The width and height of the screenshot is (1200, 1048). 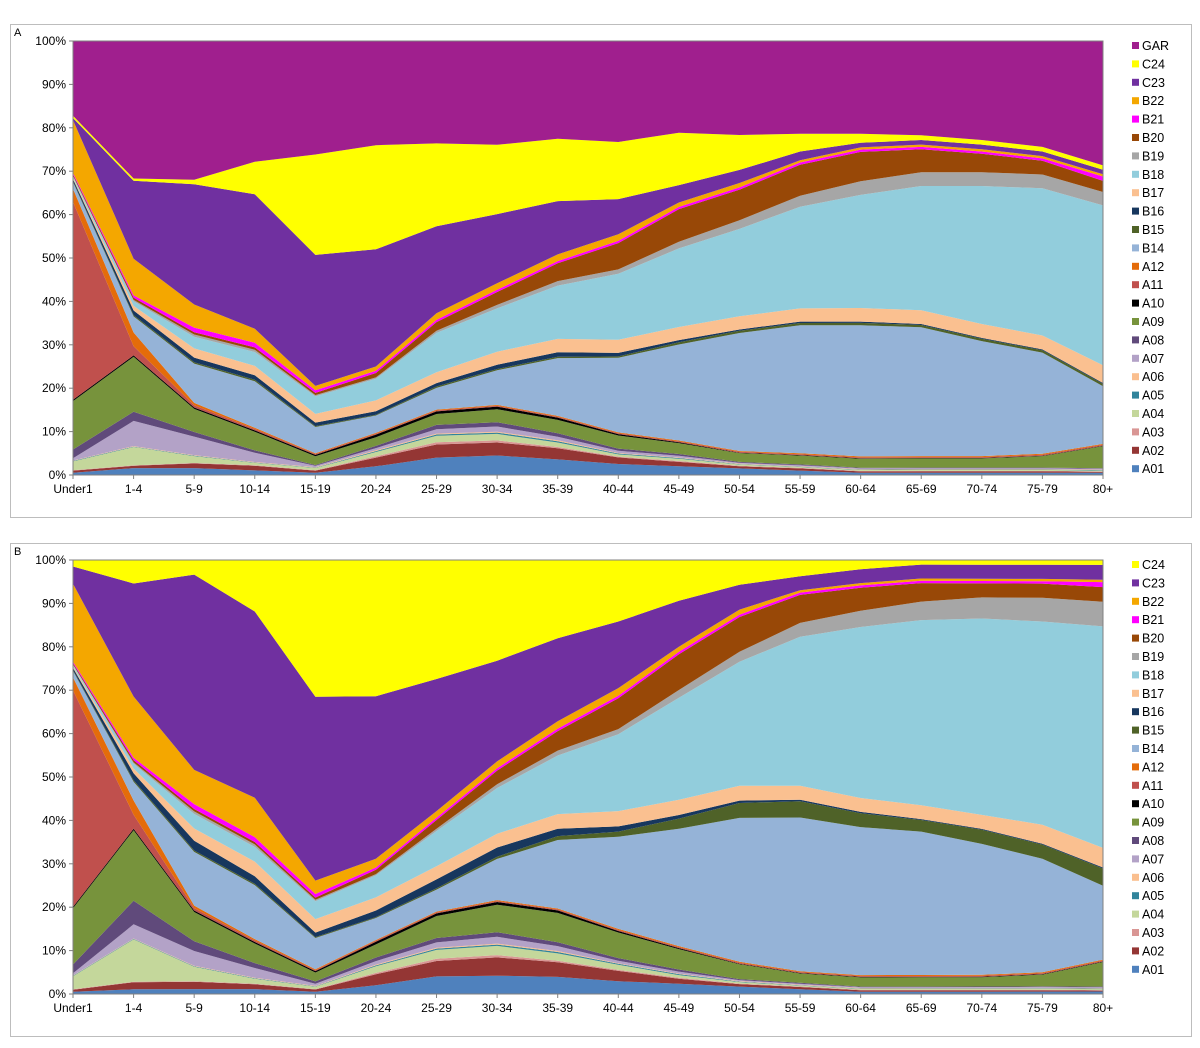 What do you see at coordinates (54, 951) in the screenshot?
I see `y-tick-label: 10%` at bounding box center [54, 951].